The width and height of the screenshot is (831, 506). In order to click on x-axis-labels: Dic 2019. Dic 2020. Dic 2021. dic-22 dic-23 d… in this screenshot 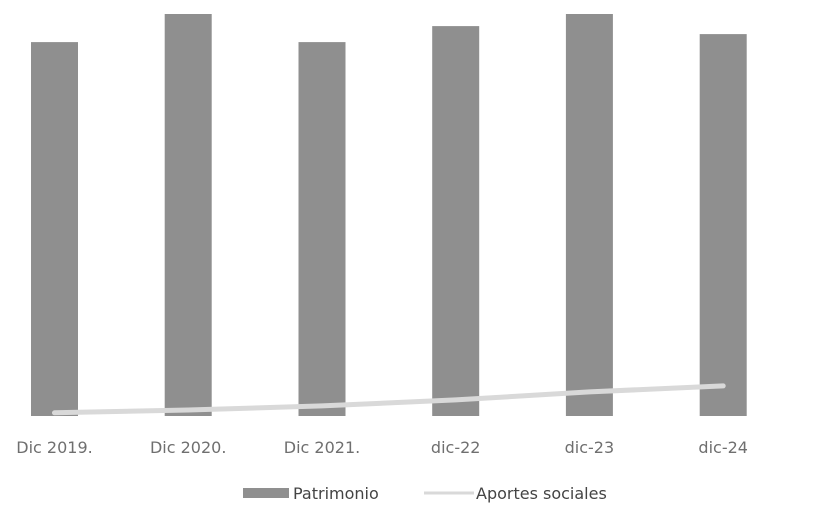, I will do `click(382, 447)`.